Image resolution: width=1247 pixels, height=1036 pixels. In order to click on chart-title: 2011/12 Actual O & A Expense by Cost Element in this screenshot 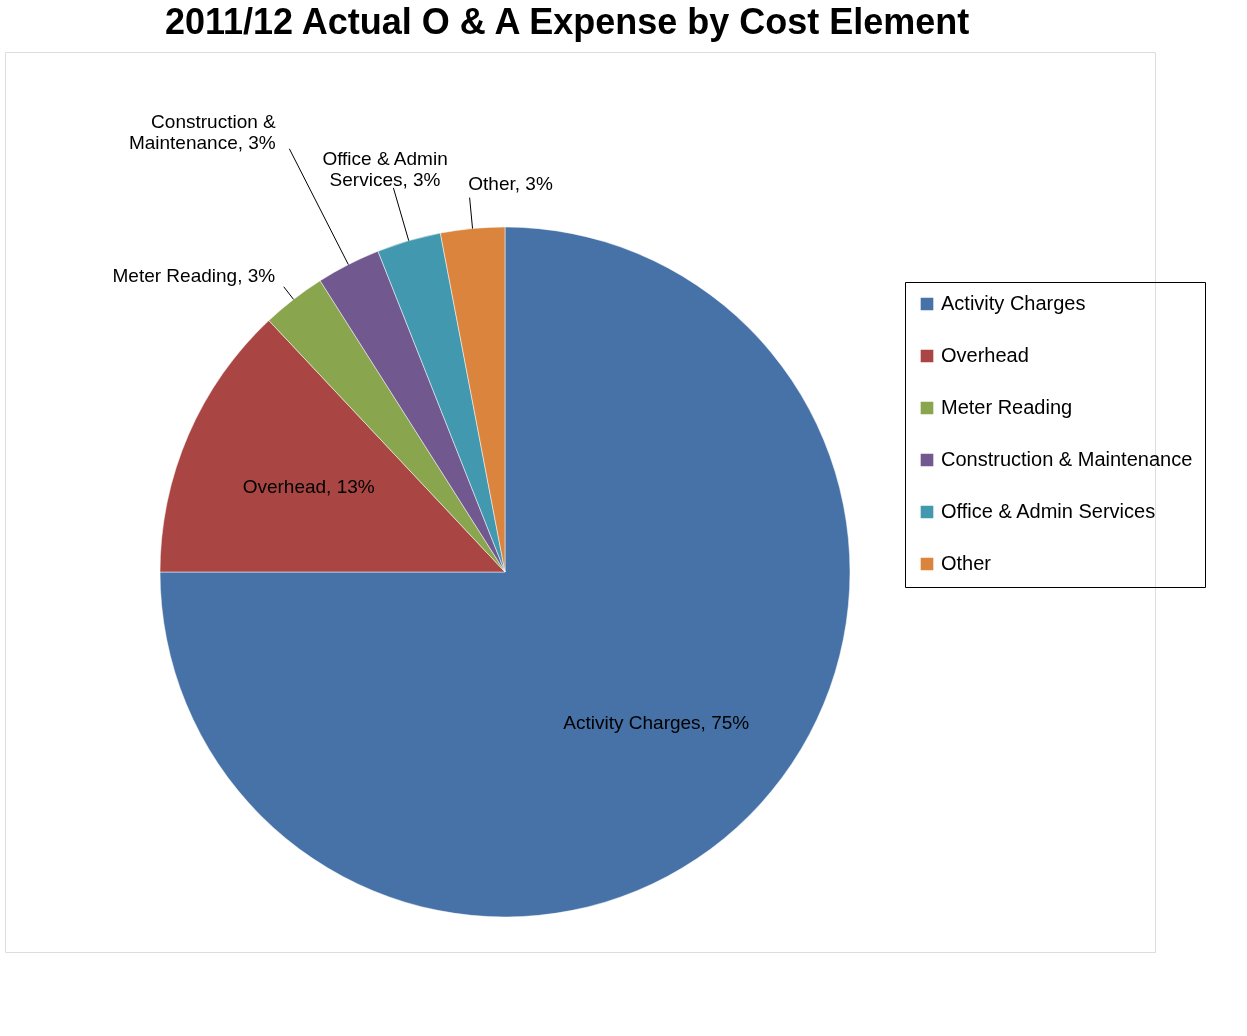, I will do `click(567, 21)`.